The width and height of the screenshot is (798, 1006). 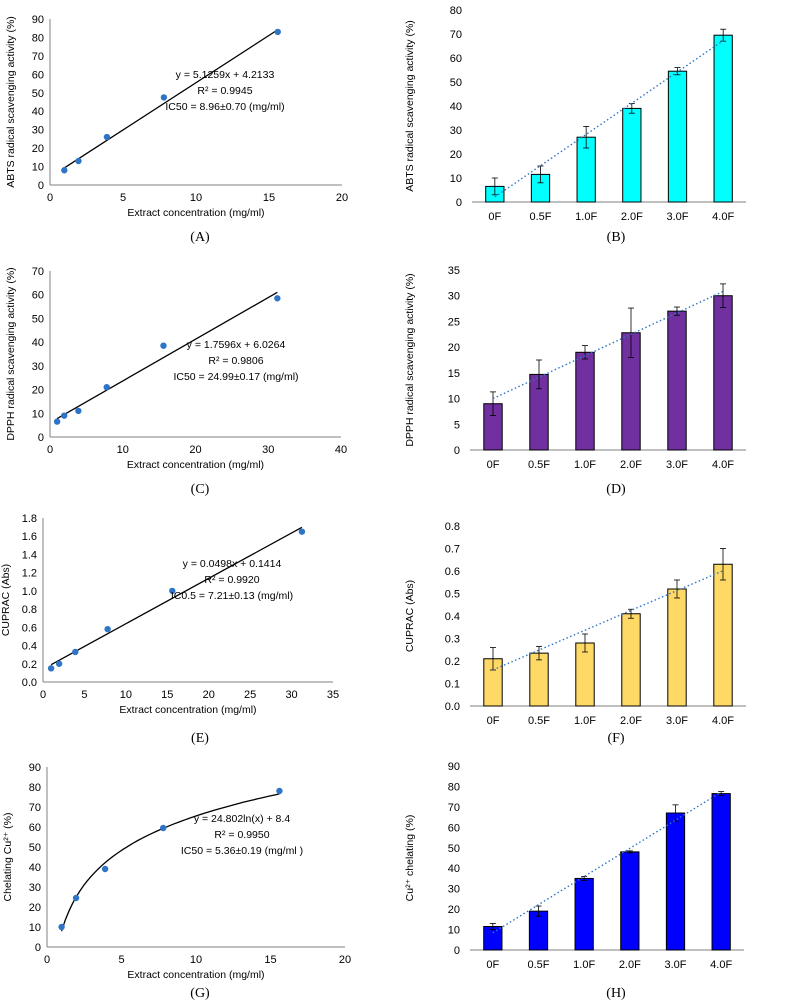 I want to click on y-axis-label: ABTS radical scavenging activity (%), so click(x=11, y=102).